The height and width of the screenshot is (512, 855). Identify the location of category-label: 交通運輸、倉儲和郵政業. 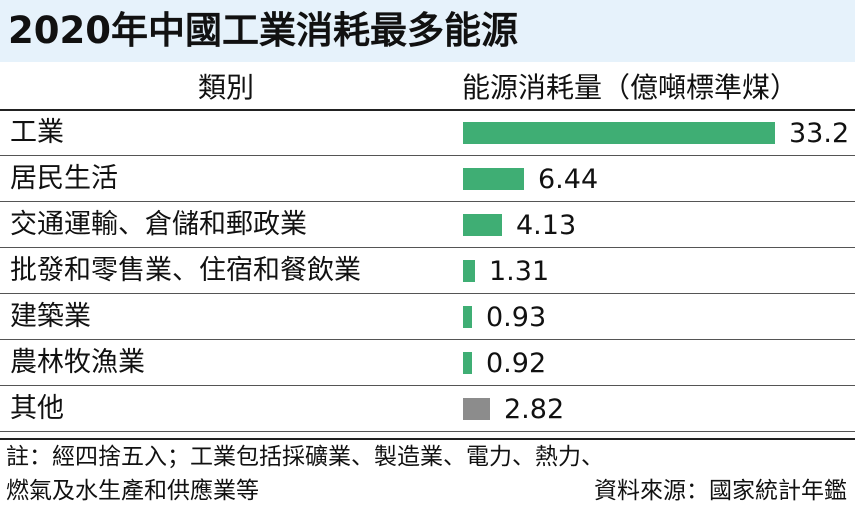
(158, 224).